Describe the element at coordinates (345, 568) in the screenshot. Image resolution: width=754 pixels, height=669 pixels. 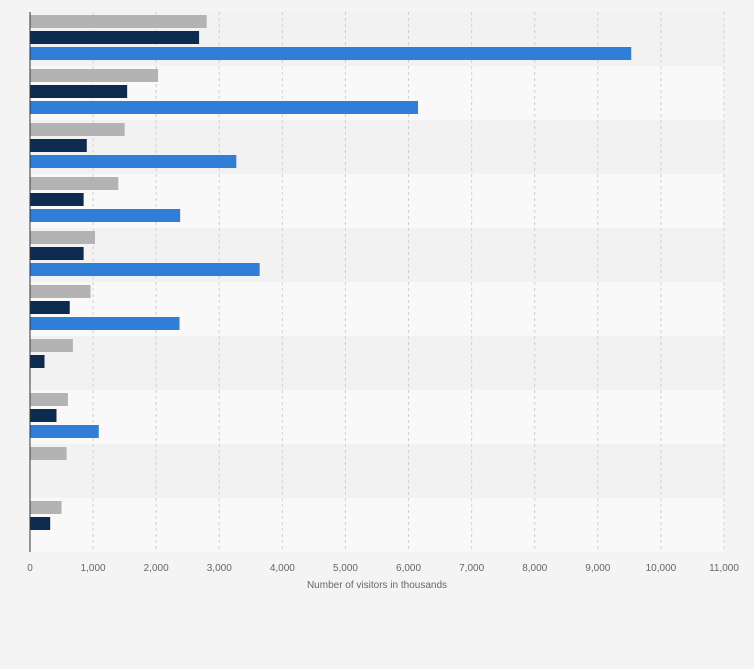
I see `x-tick-label: 5,000` at that location.